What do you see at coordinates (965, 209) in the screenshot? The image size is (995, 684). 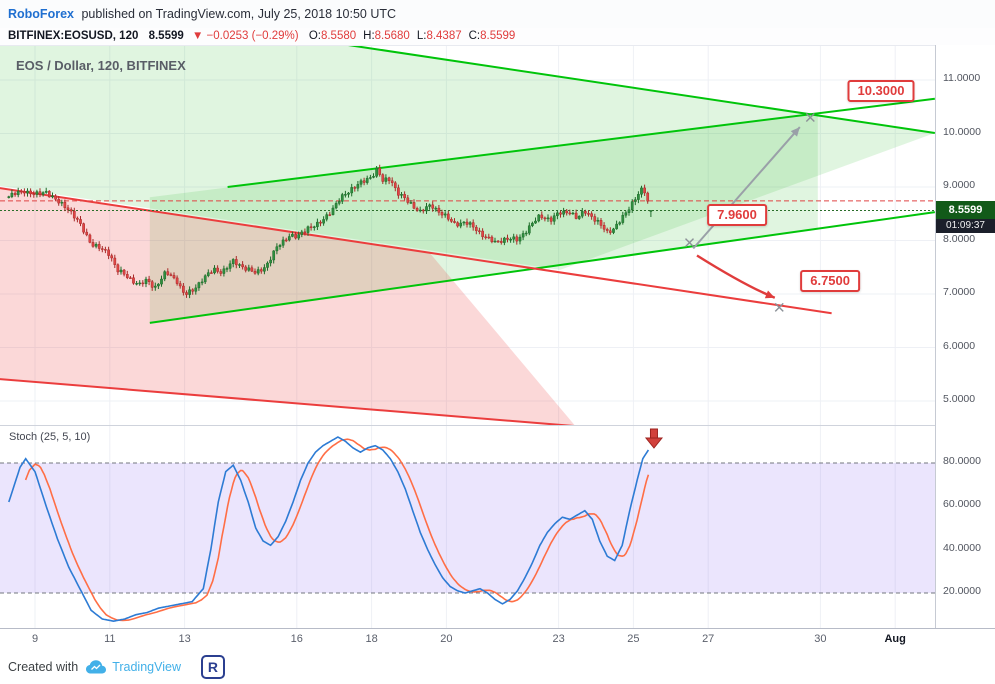 I see `last-price-badge: 8.5599` at bounding box center [965, 209].